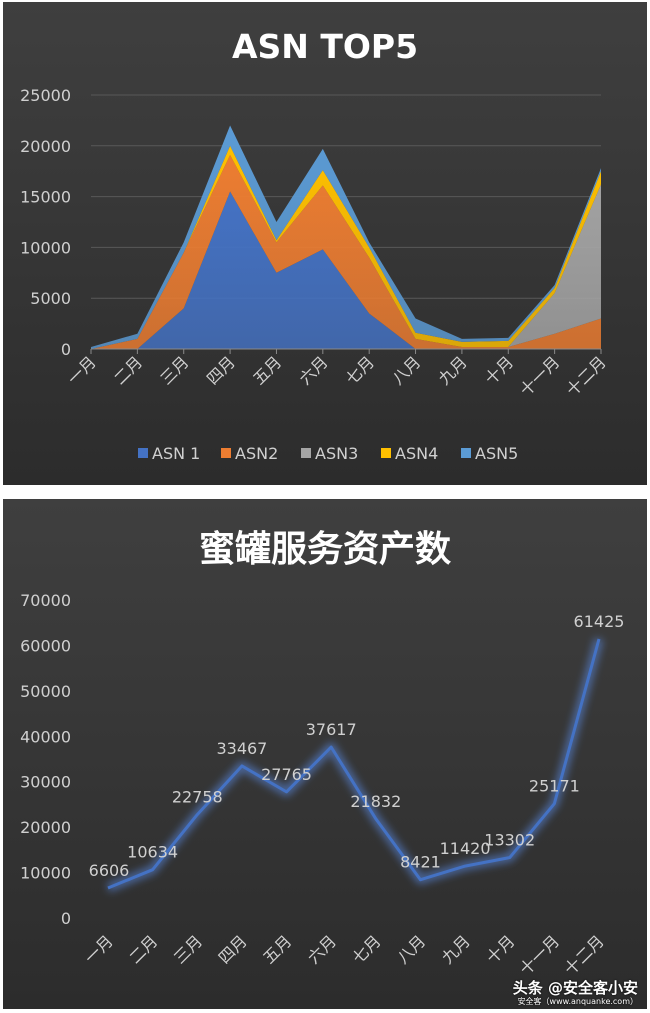 Image resolution: width=650 pixels, height=1013 pixels. Describe the element at coordinates (176, 453) in the screenshot. I see `legend-label: ASN 1` at that location.